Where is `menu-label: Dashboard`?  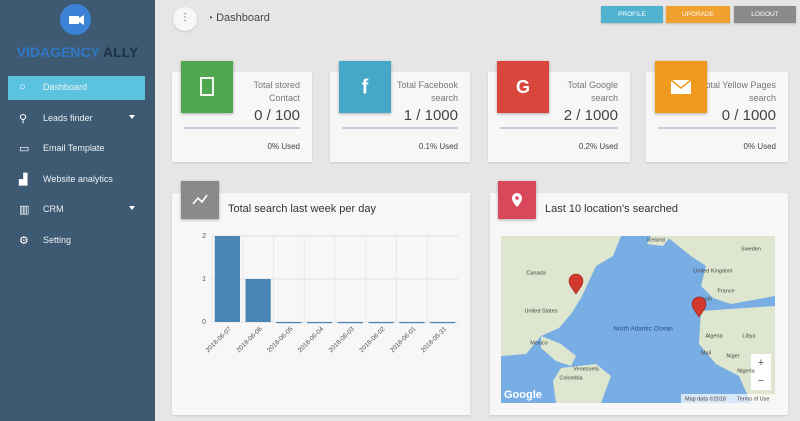 menu-label: Dashboard is located at coordinates (65, 87).